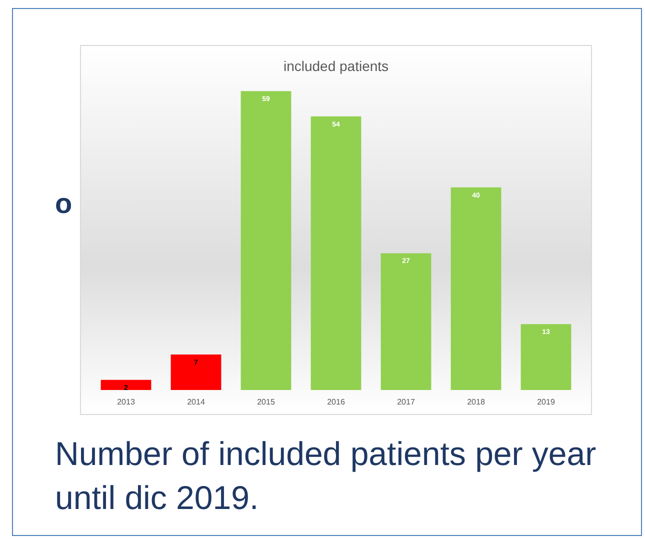 This screenshot has width=645, height=539. Describe the element at coordinates (336, 66) in the screenshot. I see `chart-title: included patients` at that location.